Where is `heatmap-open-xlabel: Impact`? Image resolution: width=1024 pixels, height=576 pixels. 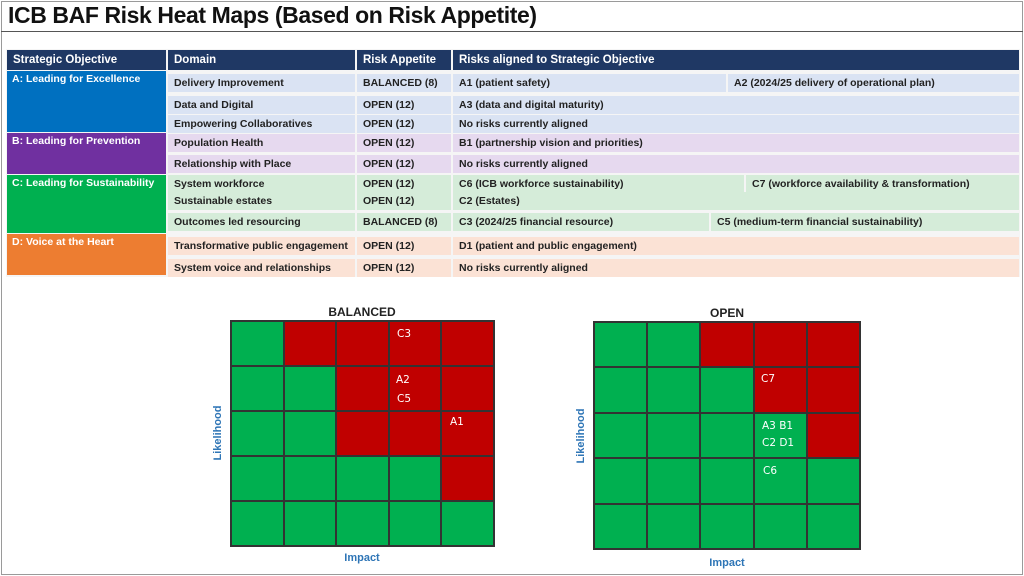
heatmap-open-xlabel: Impact is located at coordinates (727, 563).